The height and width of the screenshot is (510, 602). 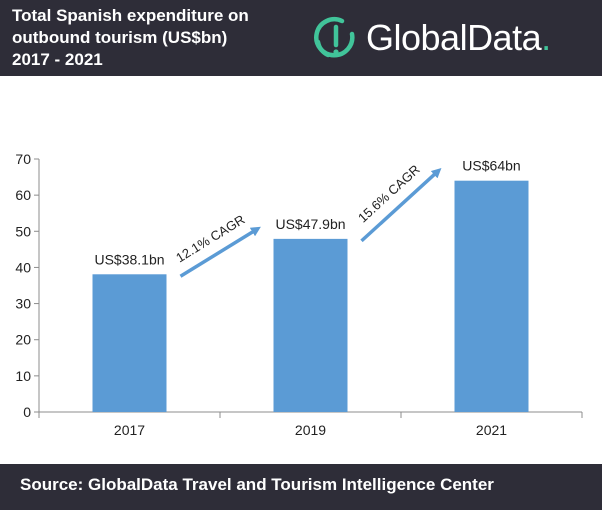 What do you see at coordinates (130, 15) in the screenshot?
I see `title-line: Total Spanish expenditure on` at bounding box center [130, 15].